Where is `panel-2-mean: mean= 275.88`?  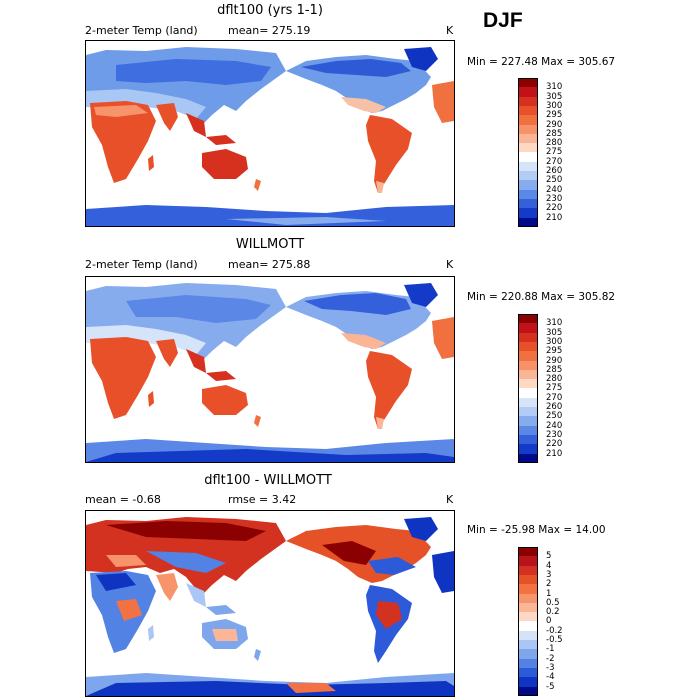
panel-2-mean: mean= 275.88 is located at coordinates (269, 264).